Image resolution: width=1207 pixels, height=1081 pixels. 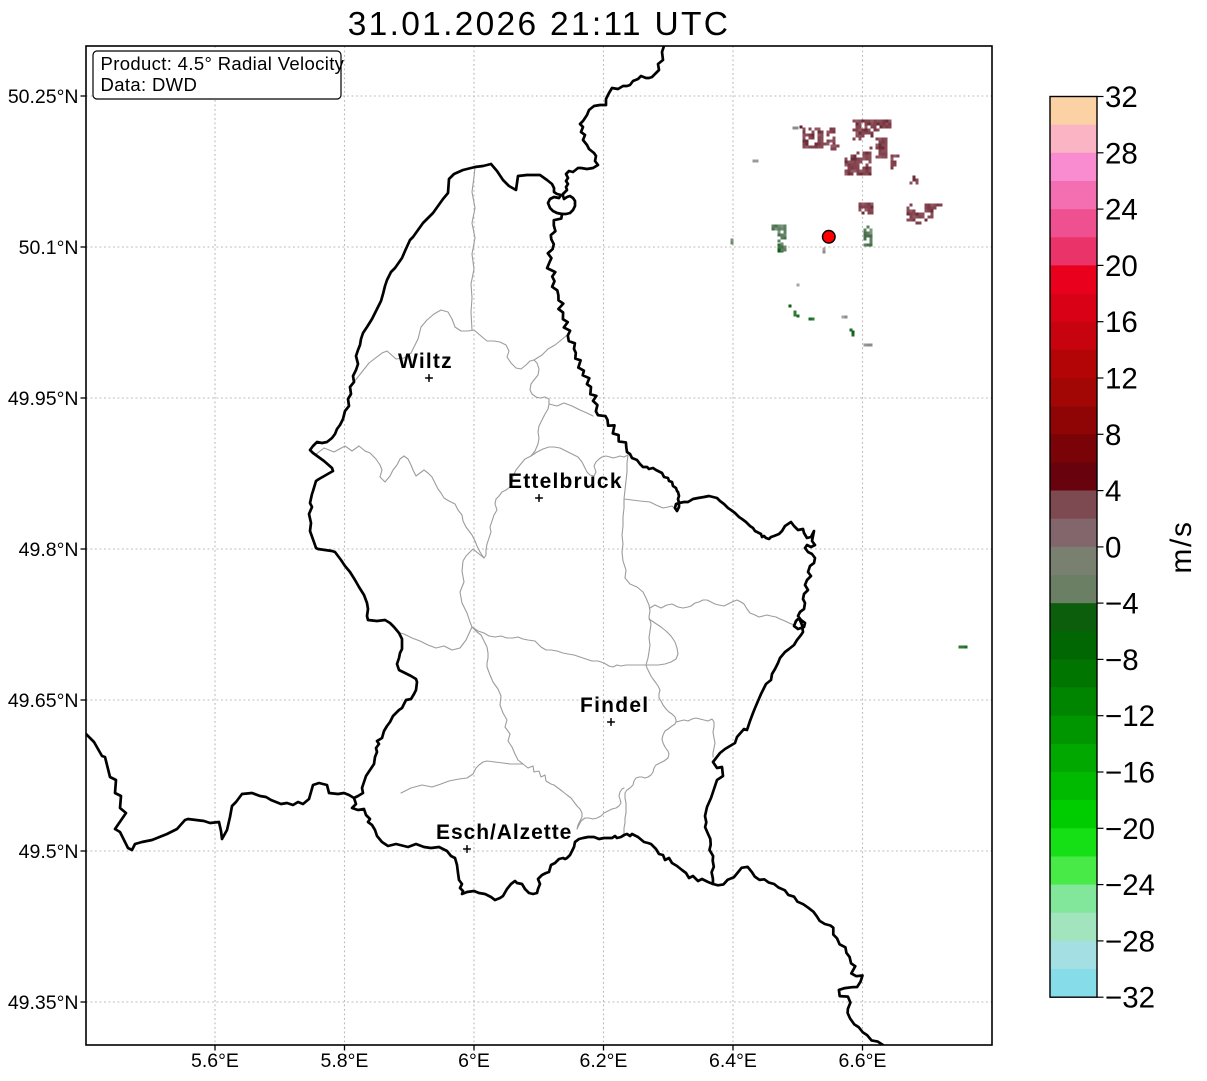 What do you see at coordinates (539, 24) in the screenshot?
I see `svg-text: 31.01.2026 21:11 UTC` at bounding box center [539, 24].